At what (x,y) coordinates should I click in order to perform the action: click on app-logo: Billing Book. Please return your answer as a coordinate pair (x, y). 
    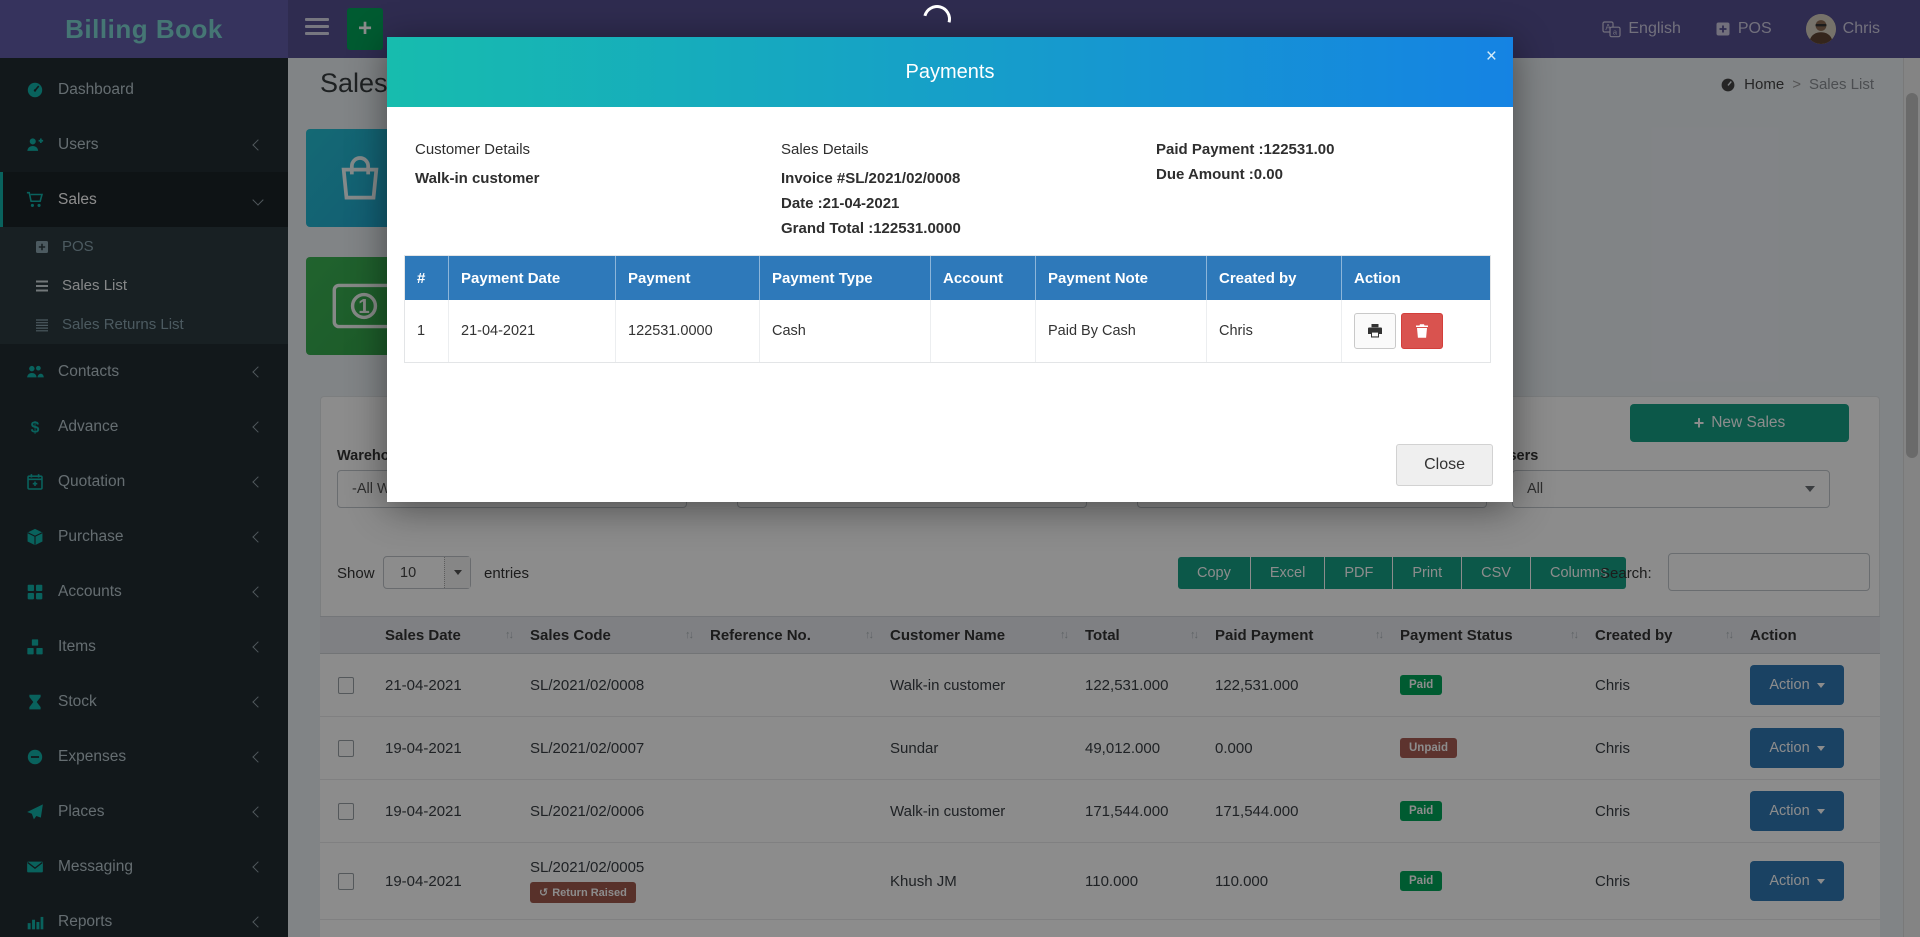
    Looking at the image, I should click on (144, 29).